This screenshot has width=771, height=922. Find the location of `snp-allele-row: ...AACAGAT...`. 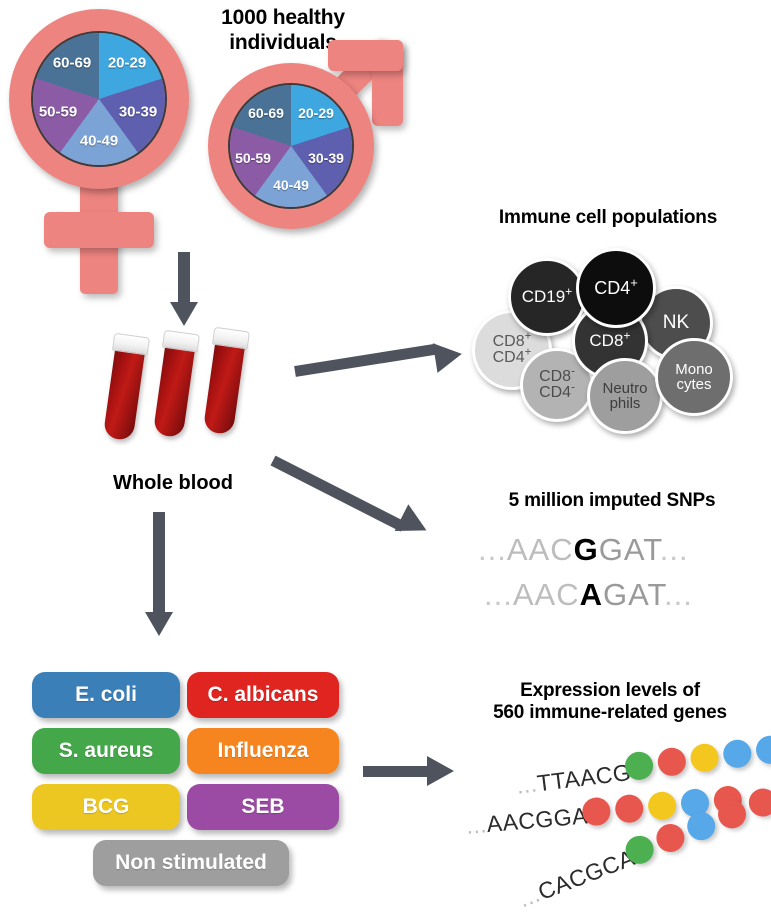

snp-allele-row: ...AACAGAT... is located at coordinates (588, 595).